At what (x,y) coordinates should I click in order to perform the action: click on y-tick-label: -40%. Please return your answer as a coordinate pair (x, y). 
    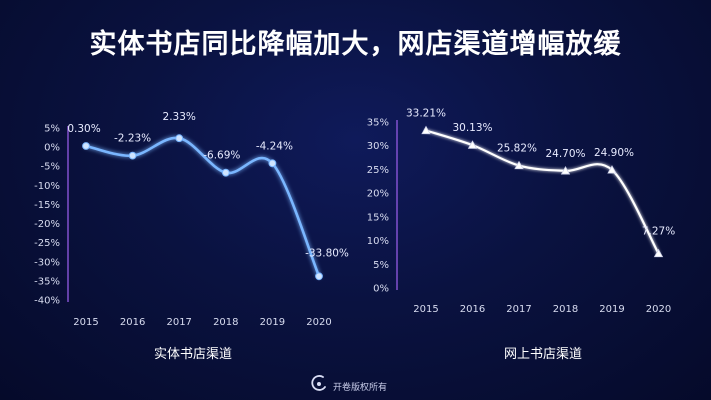
    Looking at the image, I should click on (47, 301).